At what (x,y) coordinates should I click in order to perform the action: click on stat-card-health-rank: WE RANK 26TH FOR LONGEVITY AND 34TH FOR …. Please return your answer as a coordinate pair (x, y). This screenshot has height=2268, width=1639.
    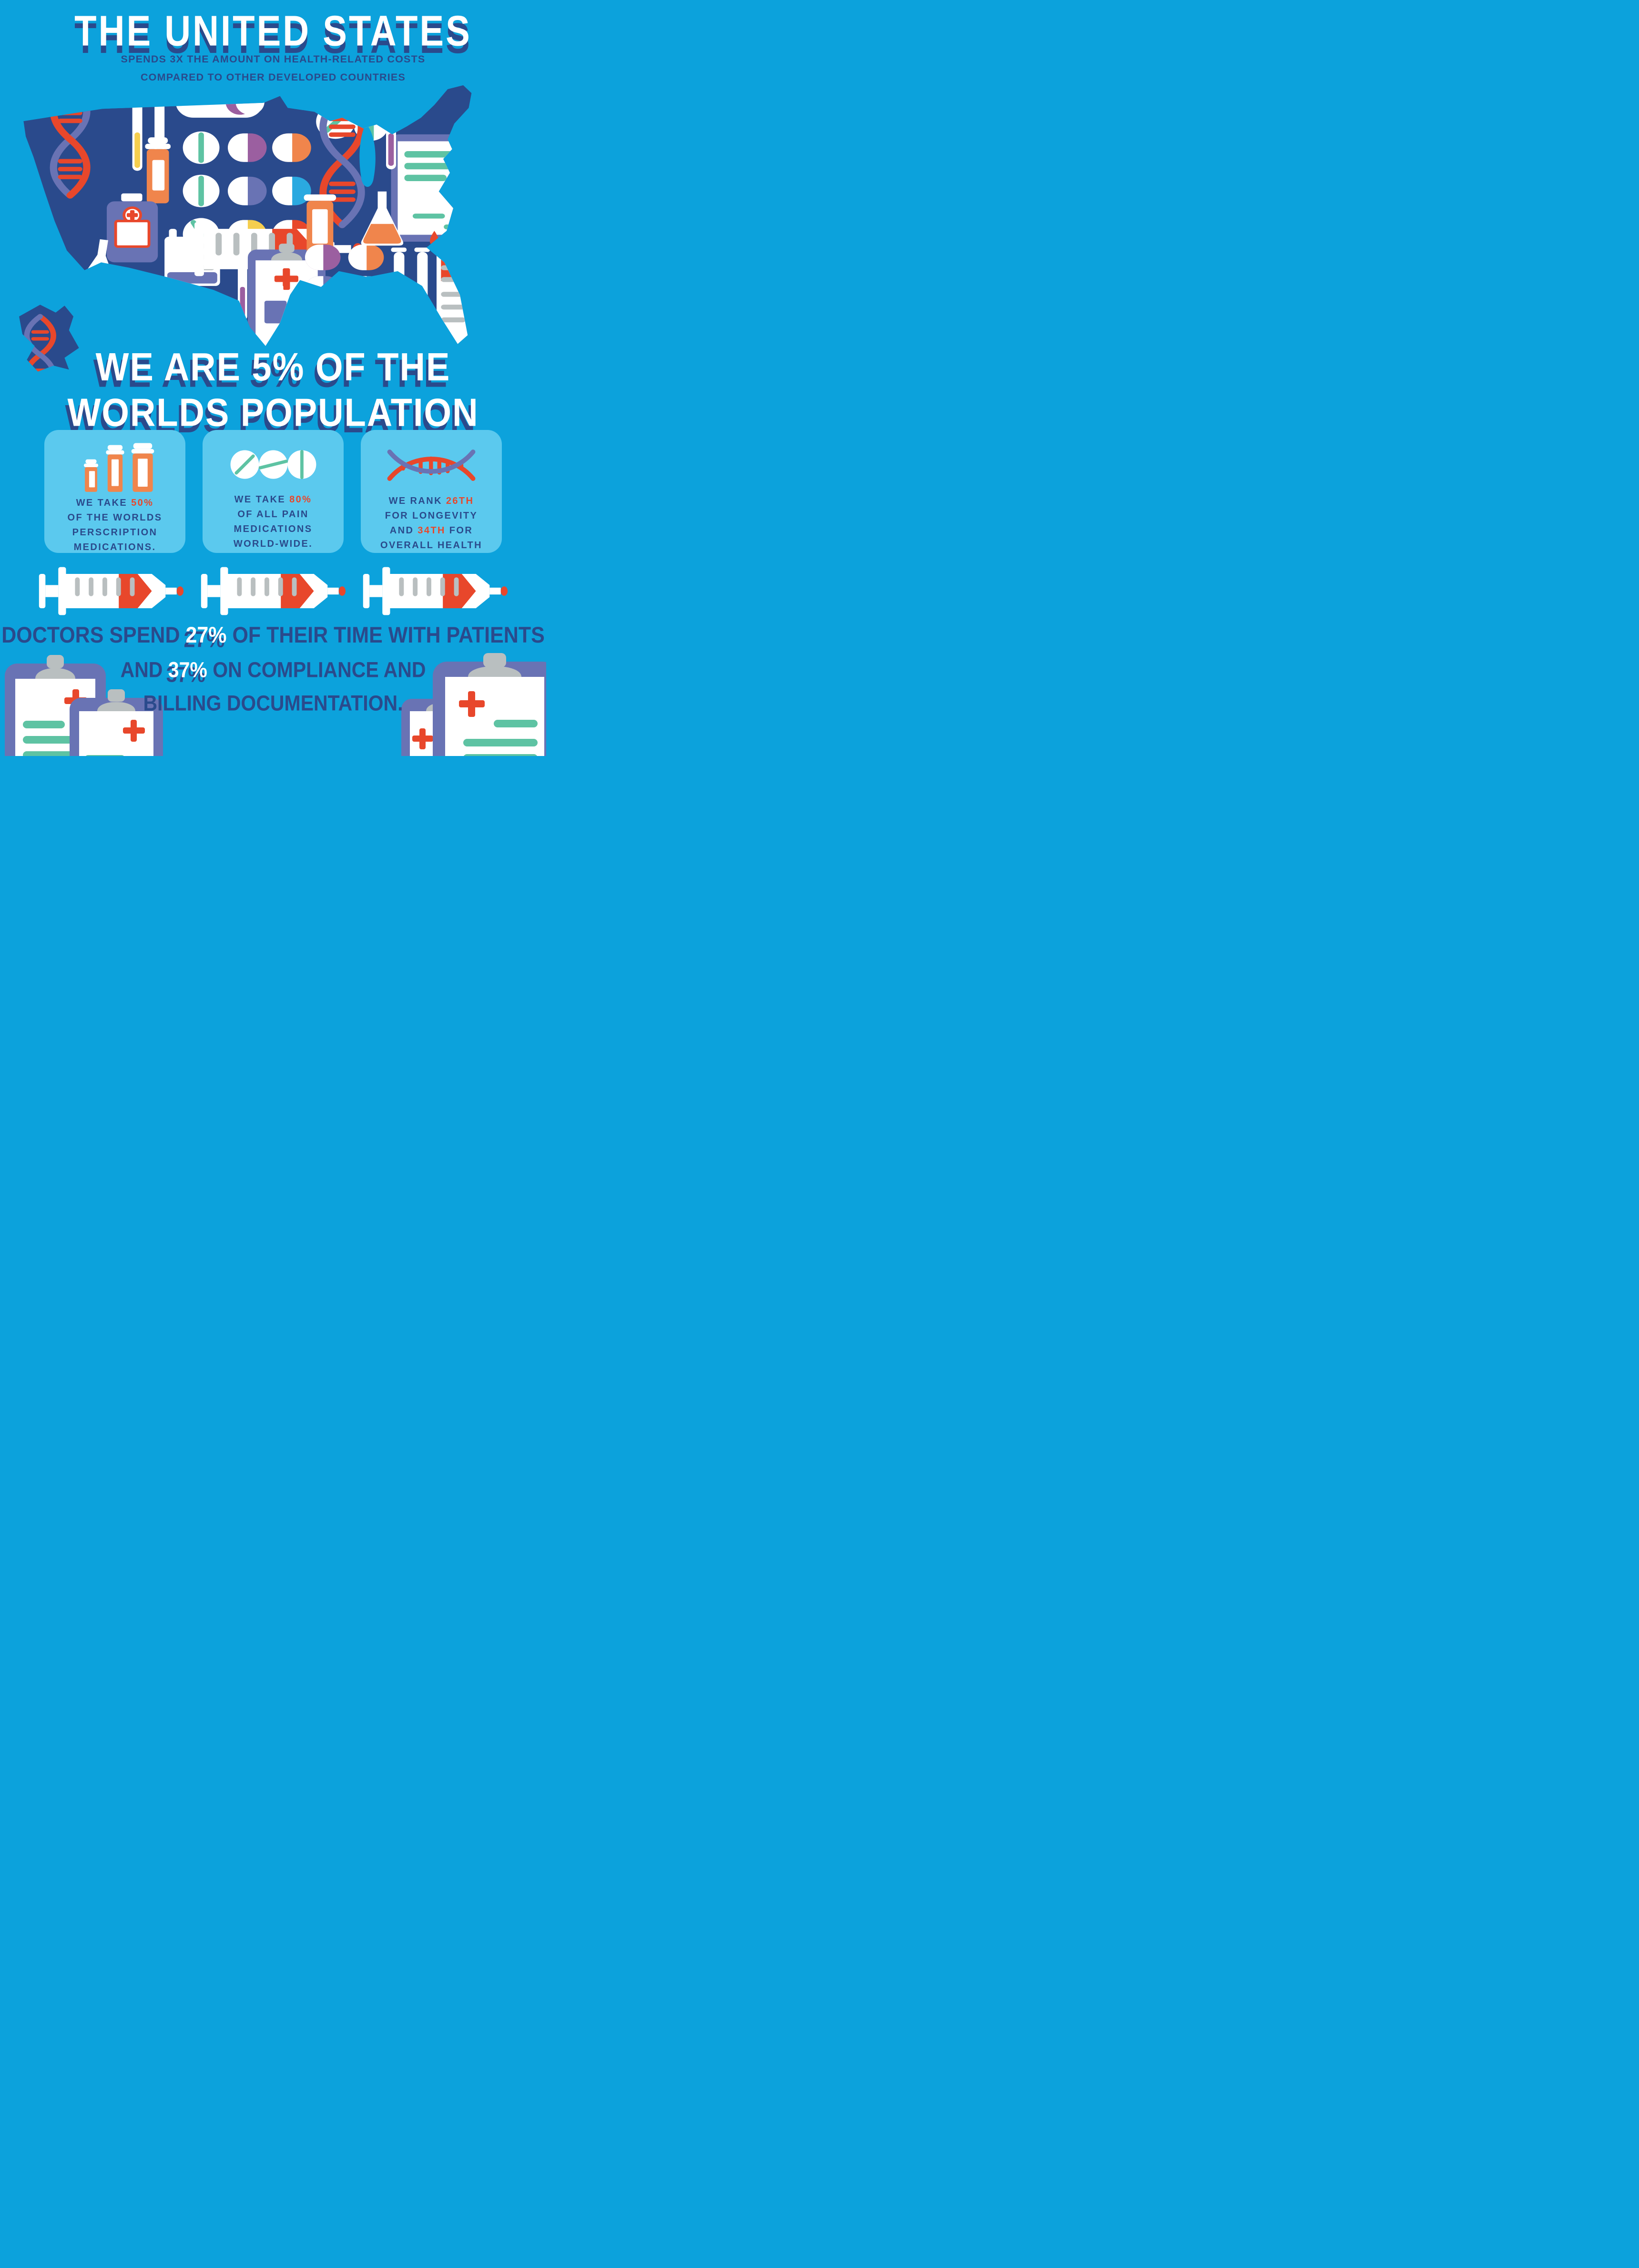
    Looking at the image, I should click on (431, 491).